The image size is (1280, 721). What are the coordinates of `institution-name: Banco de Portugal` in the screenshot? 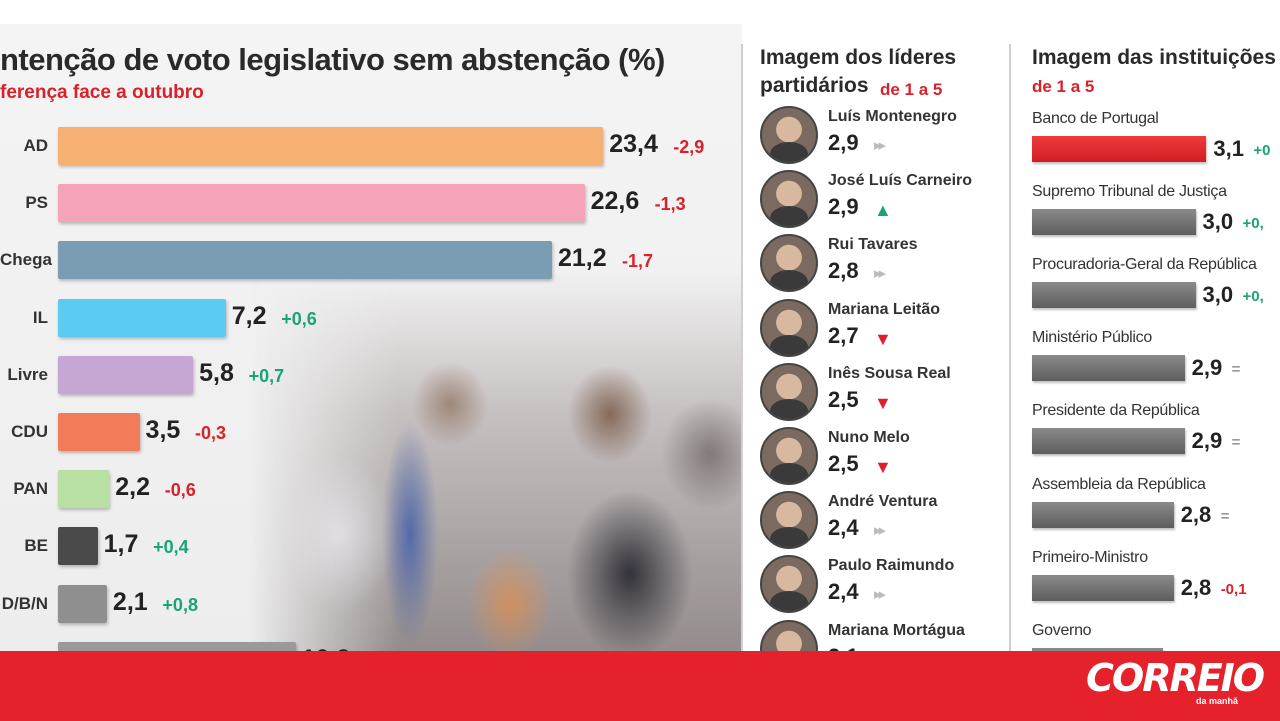 It's located at (1095, 118).